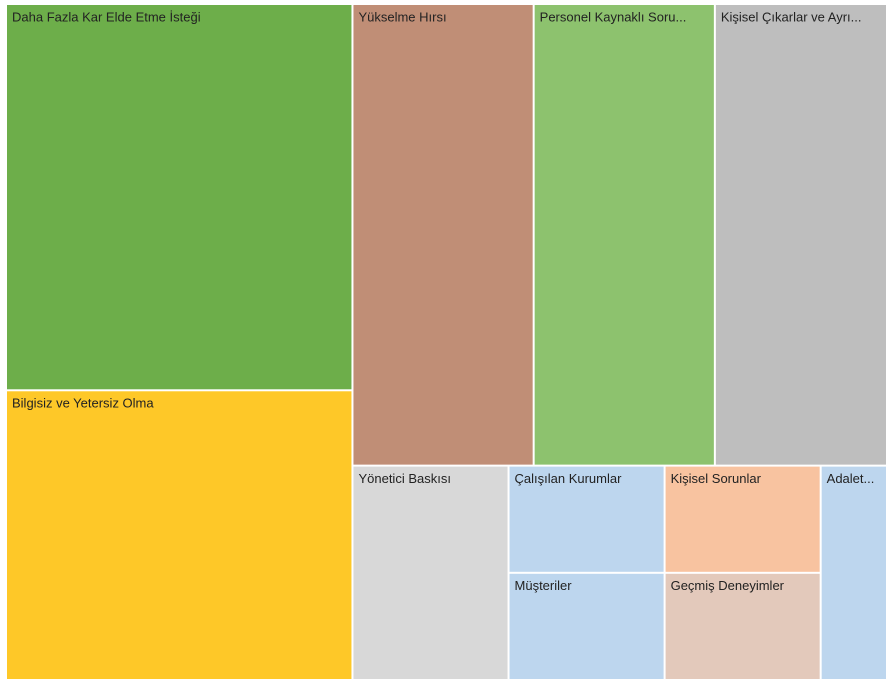  What do you see at coordinates (544, 585) in the screenshot?
I see `tile-label: Müşteriler` at bounding box center [544, 585].